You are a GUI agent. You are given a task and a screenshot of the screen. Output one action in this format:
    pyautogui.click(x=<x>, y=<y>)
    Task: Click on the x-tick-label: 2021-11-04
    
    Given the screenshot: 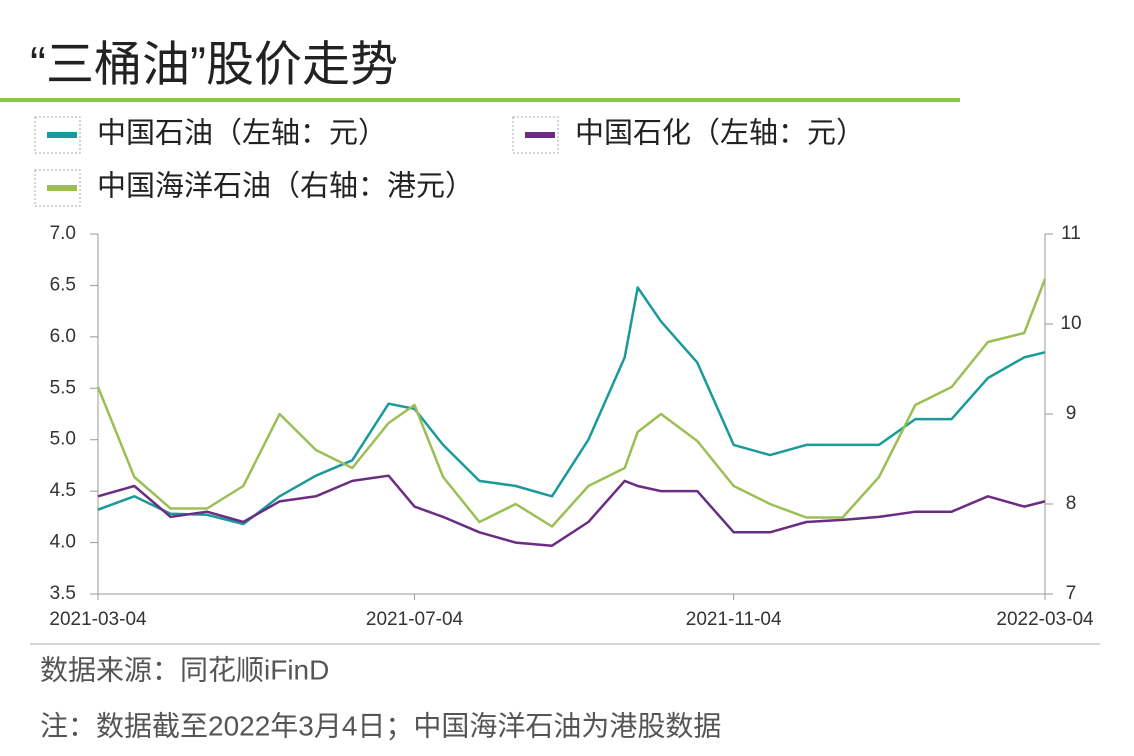 What is the action you would take?
    pyautogui.click(x=734, y=619)
    